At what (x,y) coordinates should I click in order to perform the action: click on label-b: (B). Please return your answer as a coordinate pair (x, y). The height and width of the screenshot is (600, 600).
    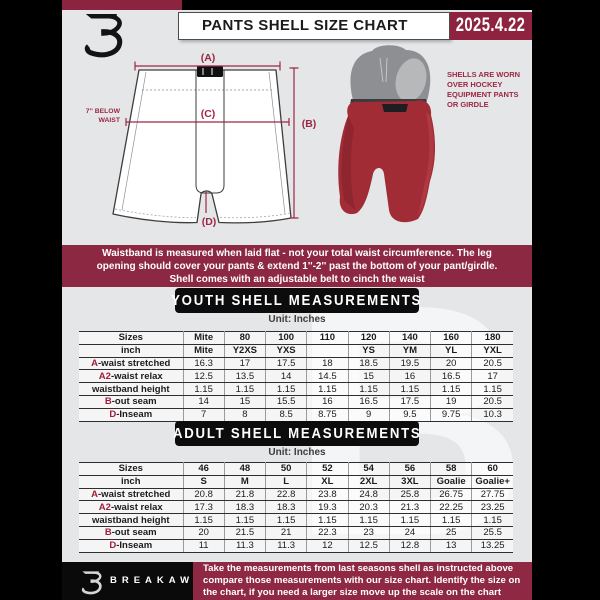
    Looking at the image, I should click on (309, 124).